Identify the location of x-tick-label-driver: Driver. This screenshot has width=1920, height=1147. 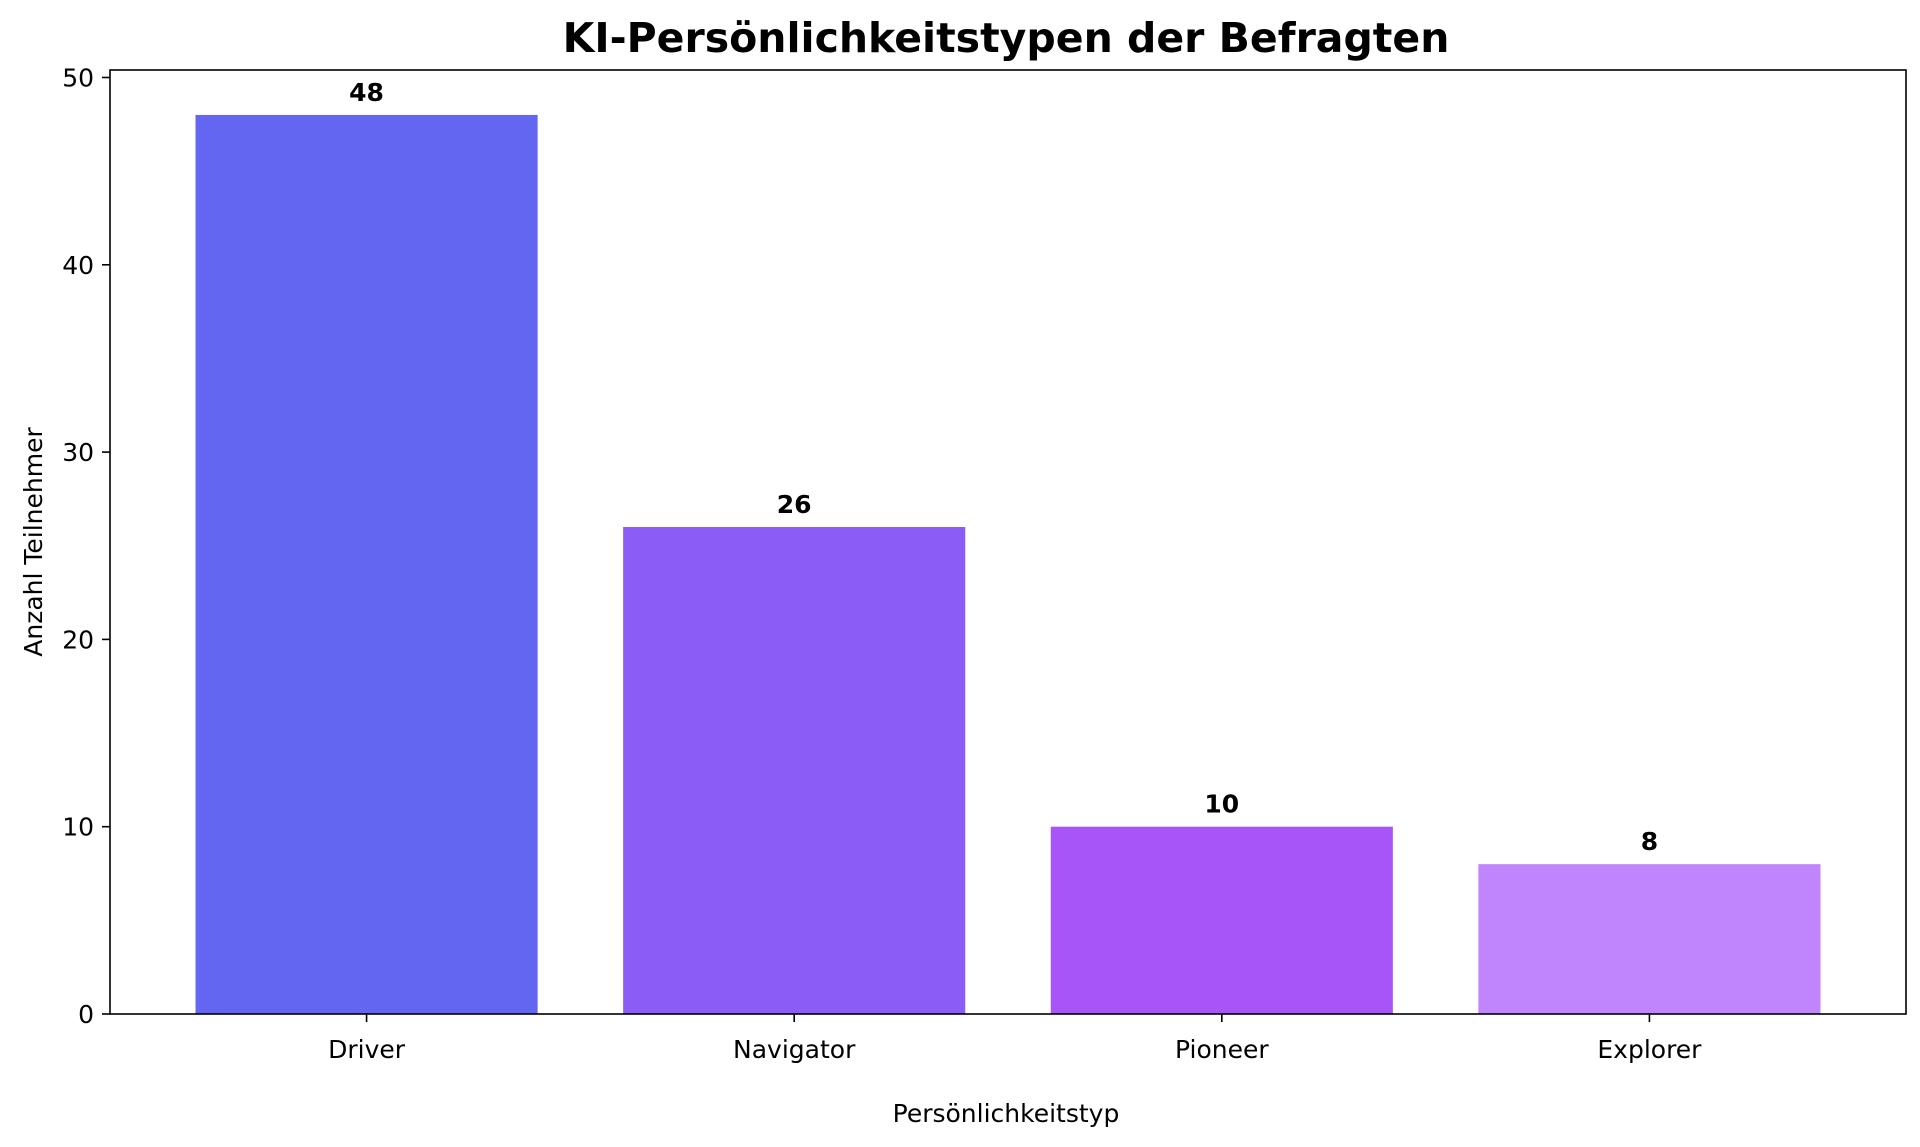
(367, 1049).